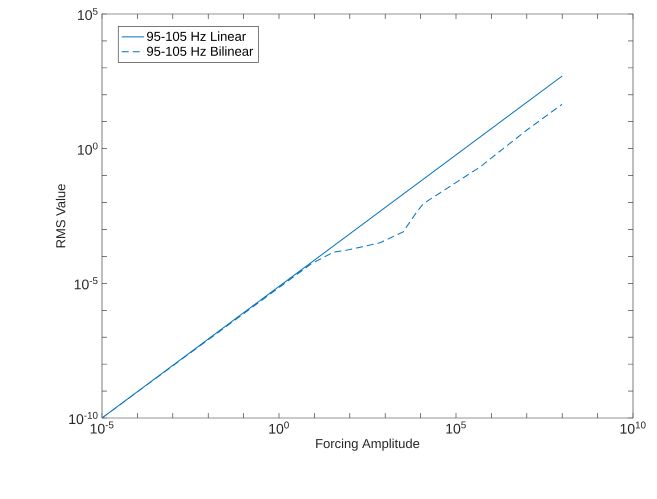 The height and width of the screenshot is (499, 657). Describe the element at coordinates (88, 14) in the screenshot. I see `y-tick-label: 10$^{5}$` at that location.